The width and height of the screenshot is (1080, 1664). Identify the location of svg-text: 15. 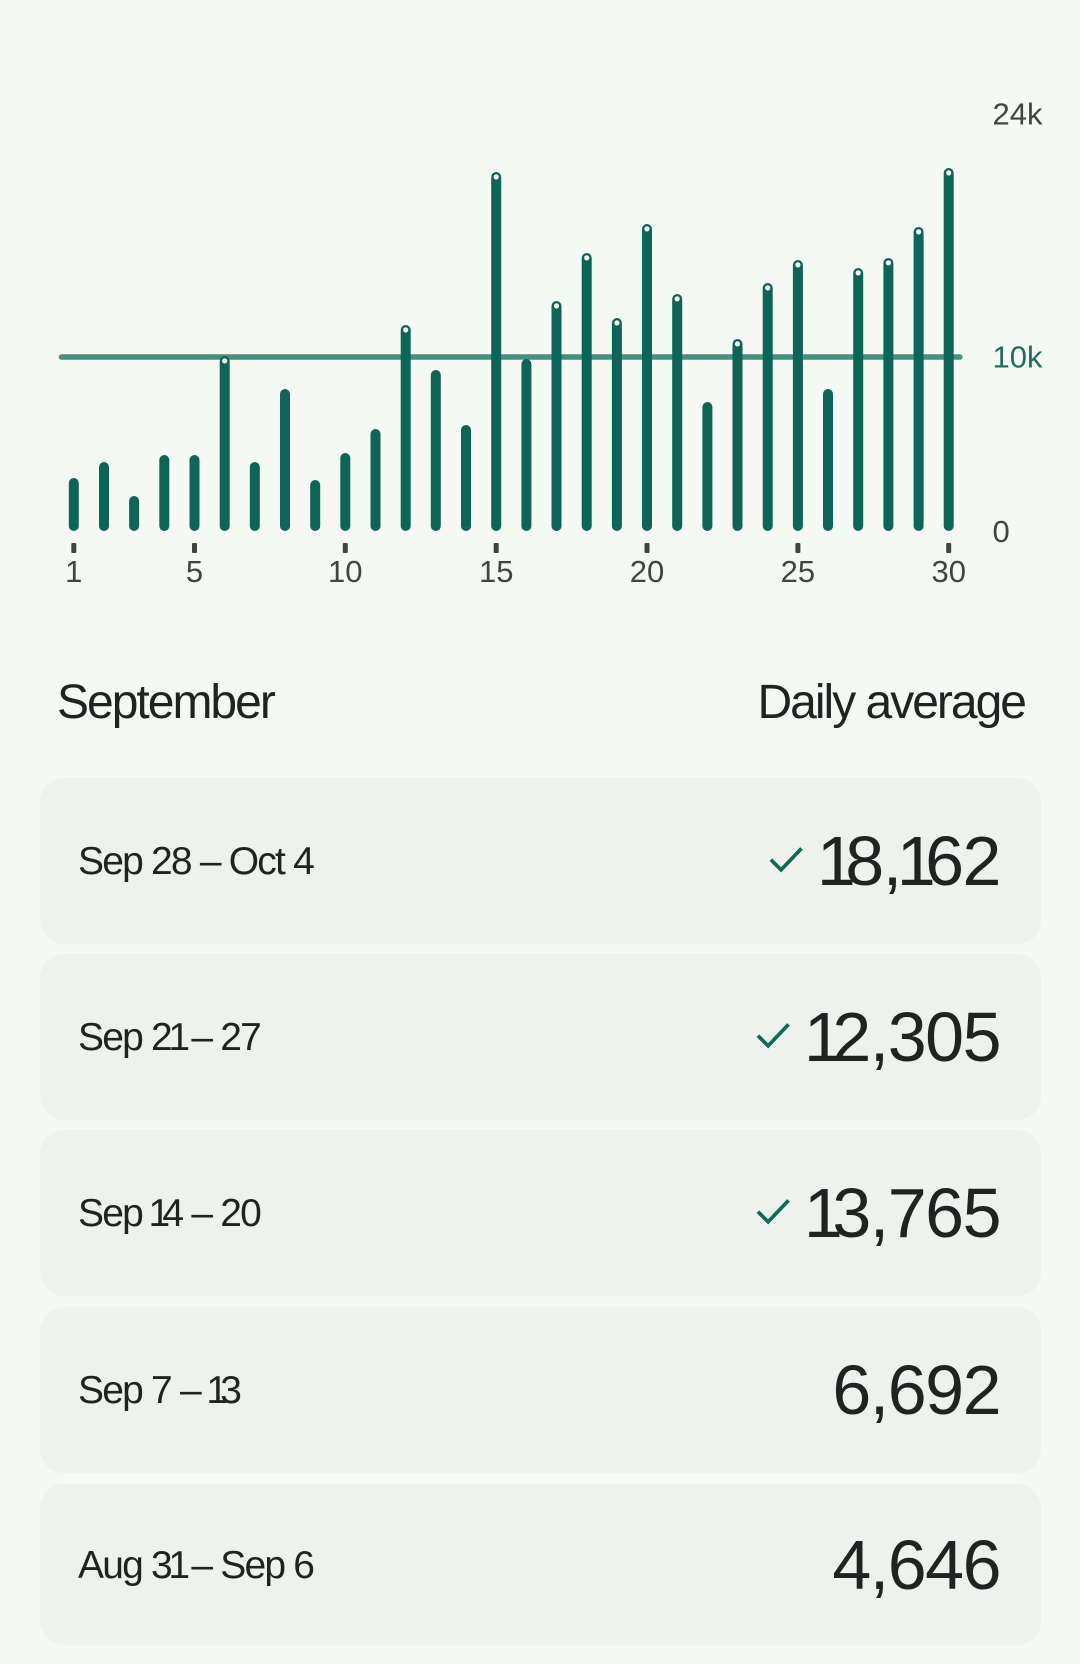
(496, 571).